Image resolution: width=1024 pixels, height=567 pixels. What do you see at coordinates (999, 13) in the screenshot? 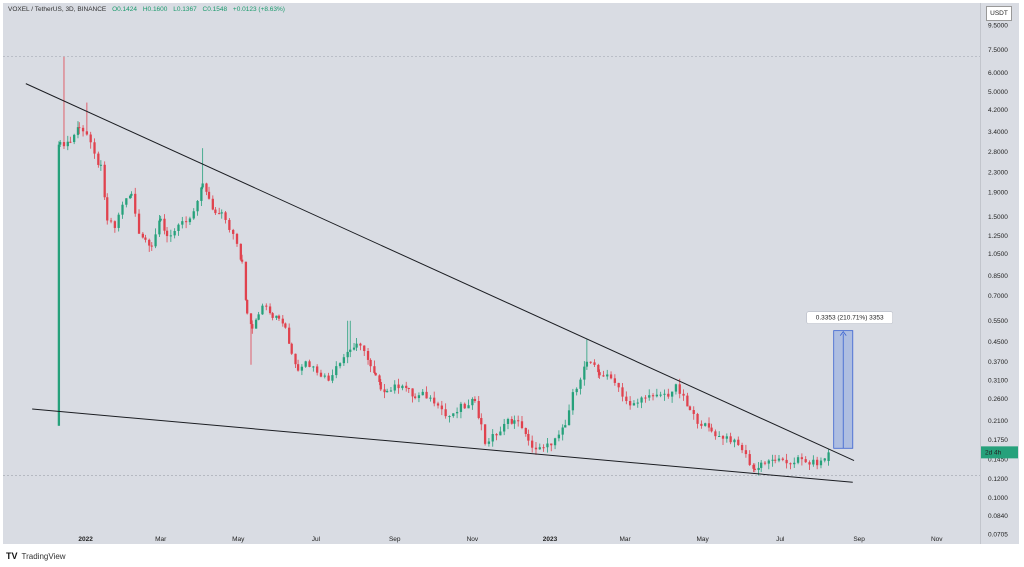
I see `currency-button: USDT` at bounding box center [999, 13].